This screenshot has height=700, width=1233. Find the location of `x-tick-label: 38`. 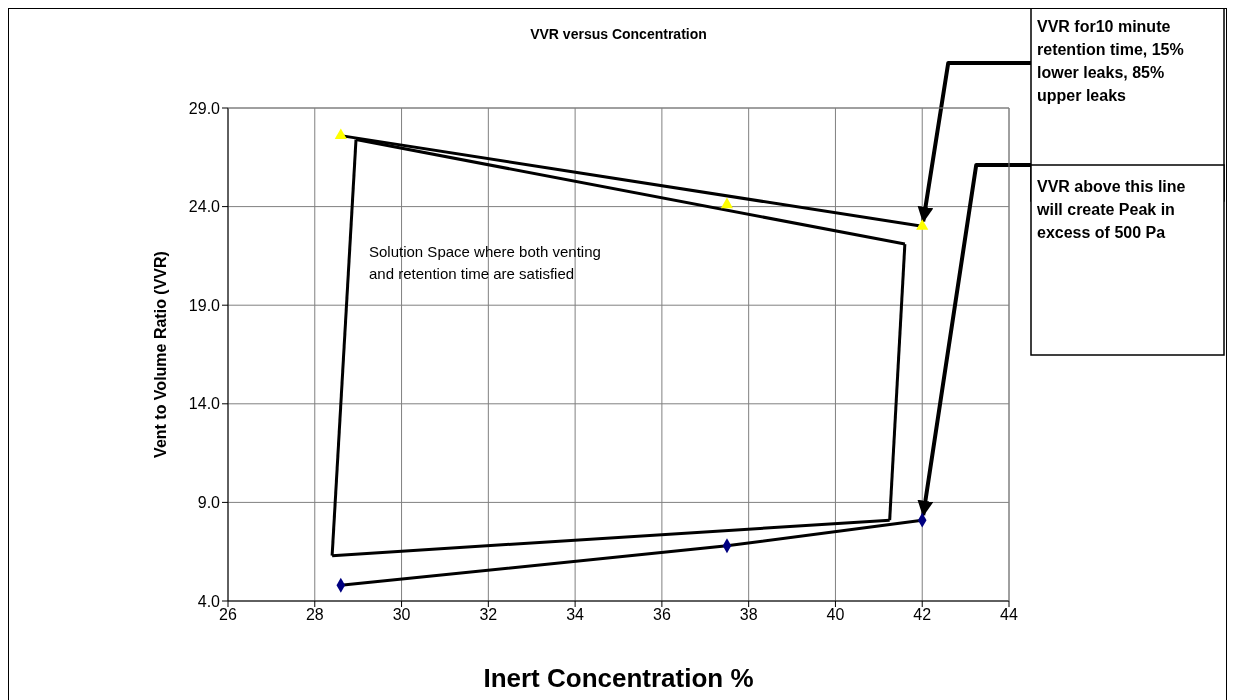

x-tick-label: 38 is located at coordinates (748, 615).